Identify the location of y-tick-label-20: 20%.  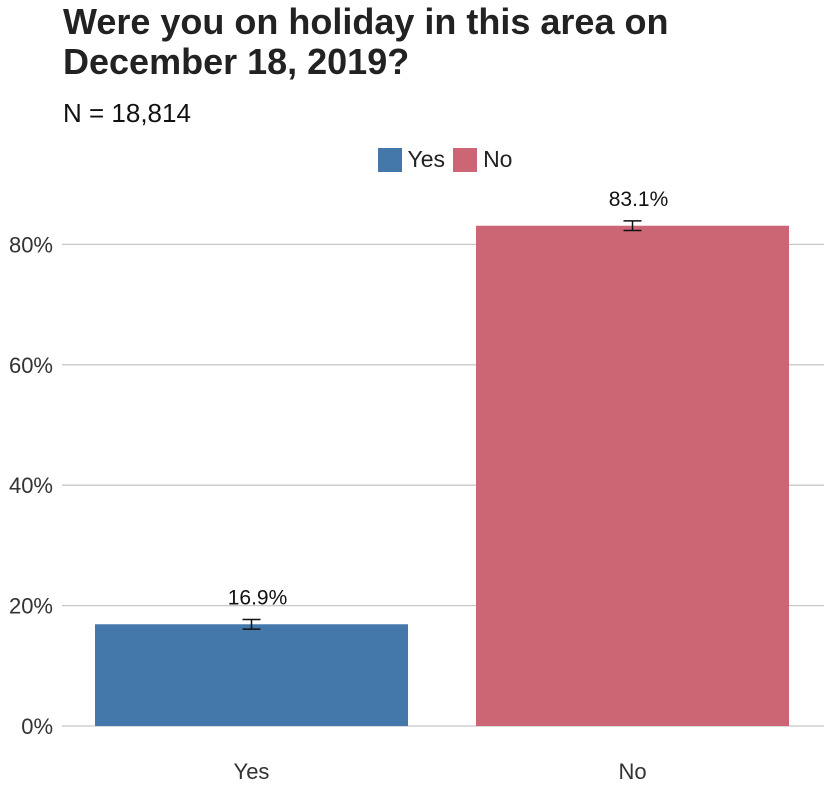
(31, 606).